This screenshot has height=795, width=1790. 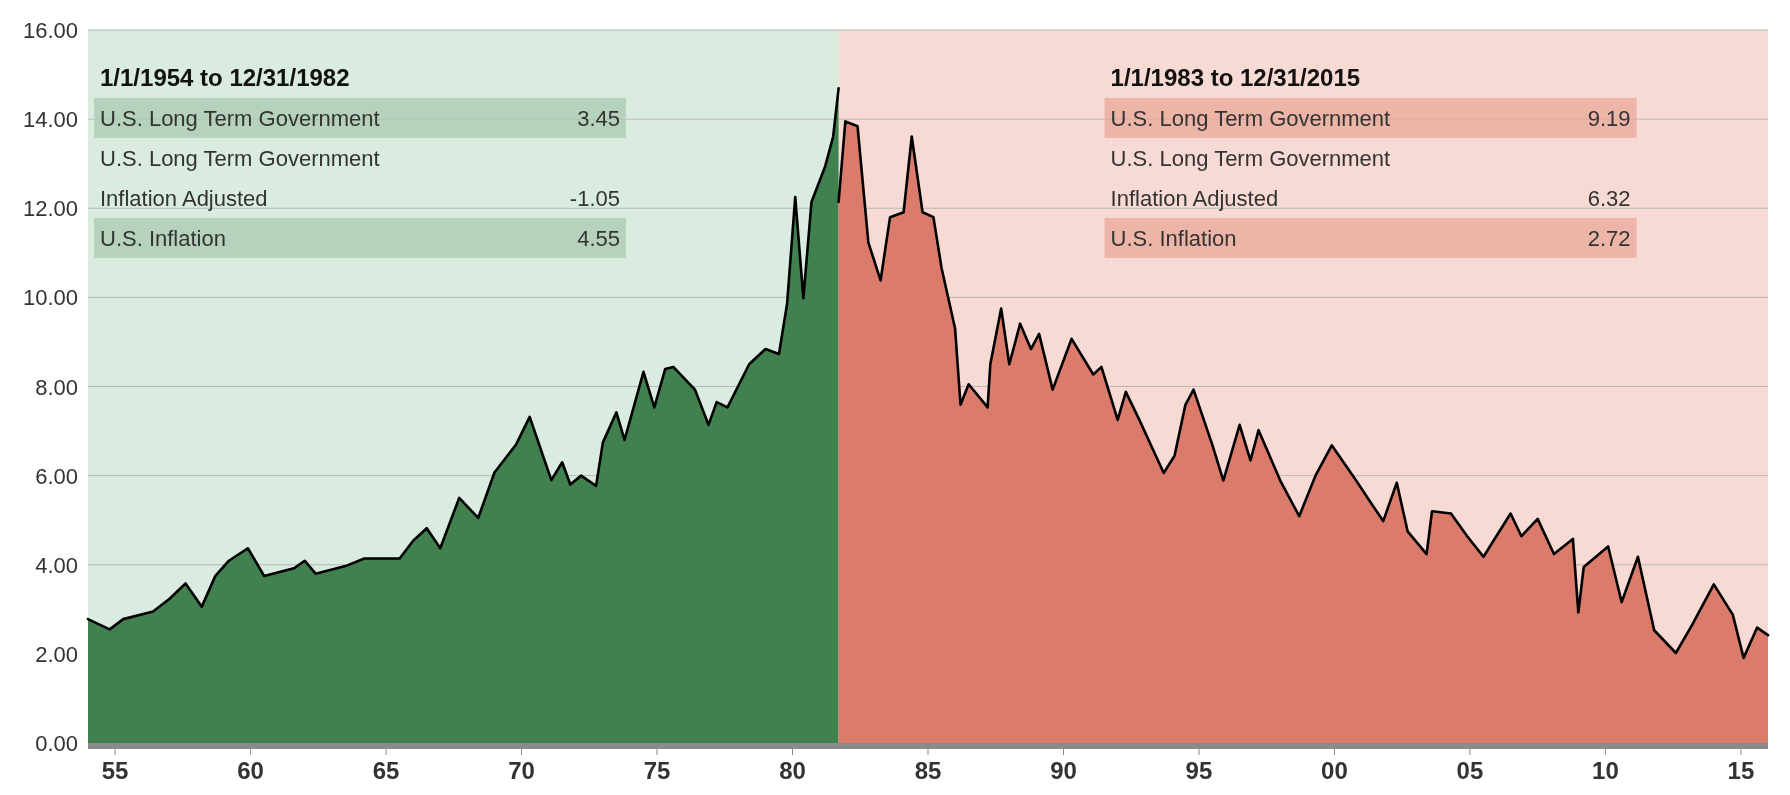 What do you see at coordinates (50, 30) in the screenshot?
I see `y-tick-label: 16.00` at bounding box center [50, 30].